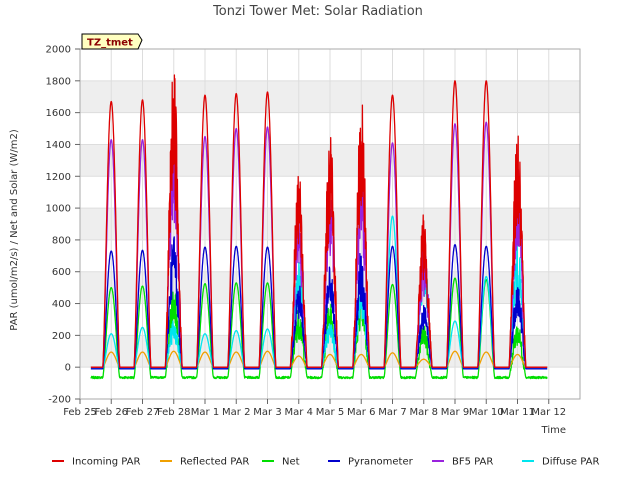 The width and height of the screenshot is (640, 480). Describe the element at coordinates (106, 462) in the screenshot. I see `legend-label: Incoming PAR` at that location.